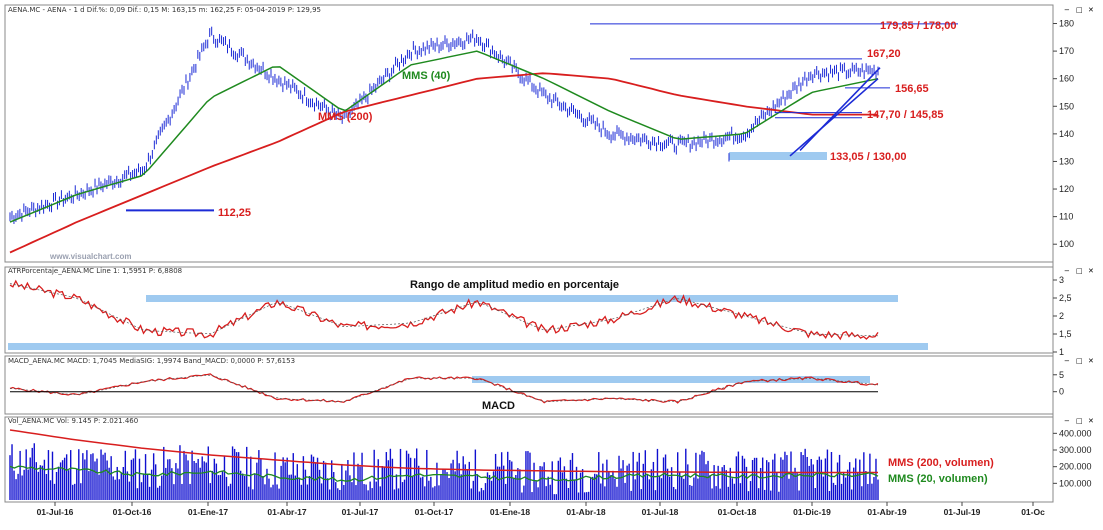 This screenshot has height=530, width=1103. I want to click on y-tick-label: 150, so click(1066, 106).